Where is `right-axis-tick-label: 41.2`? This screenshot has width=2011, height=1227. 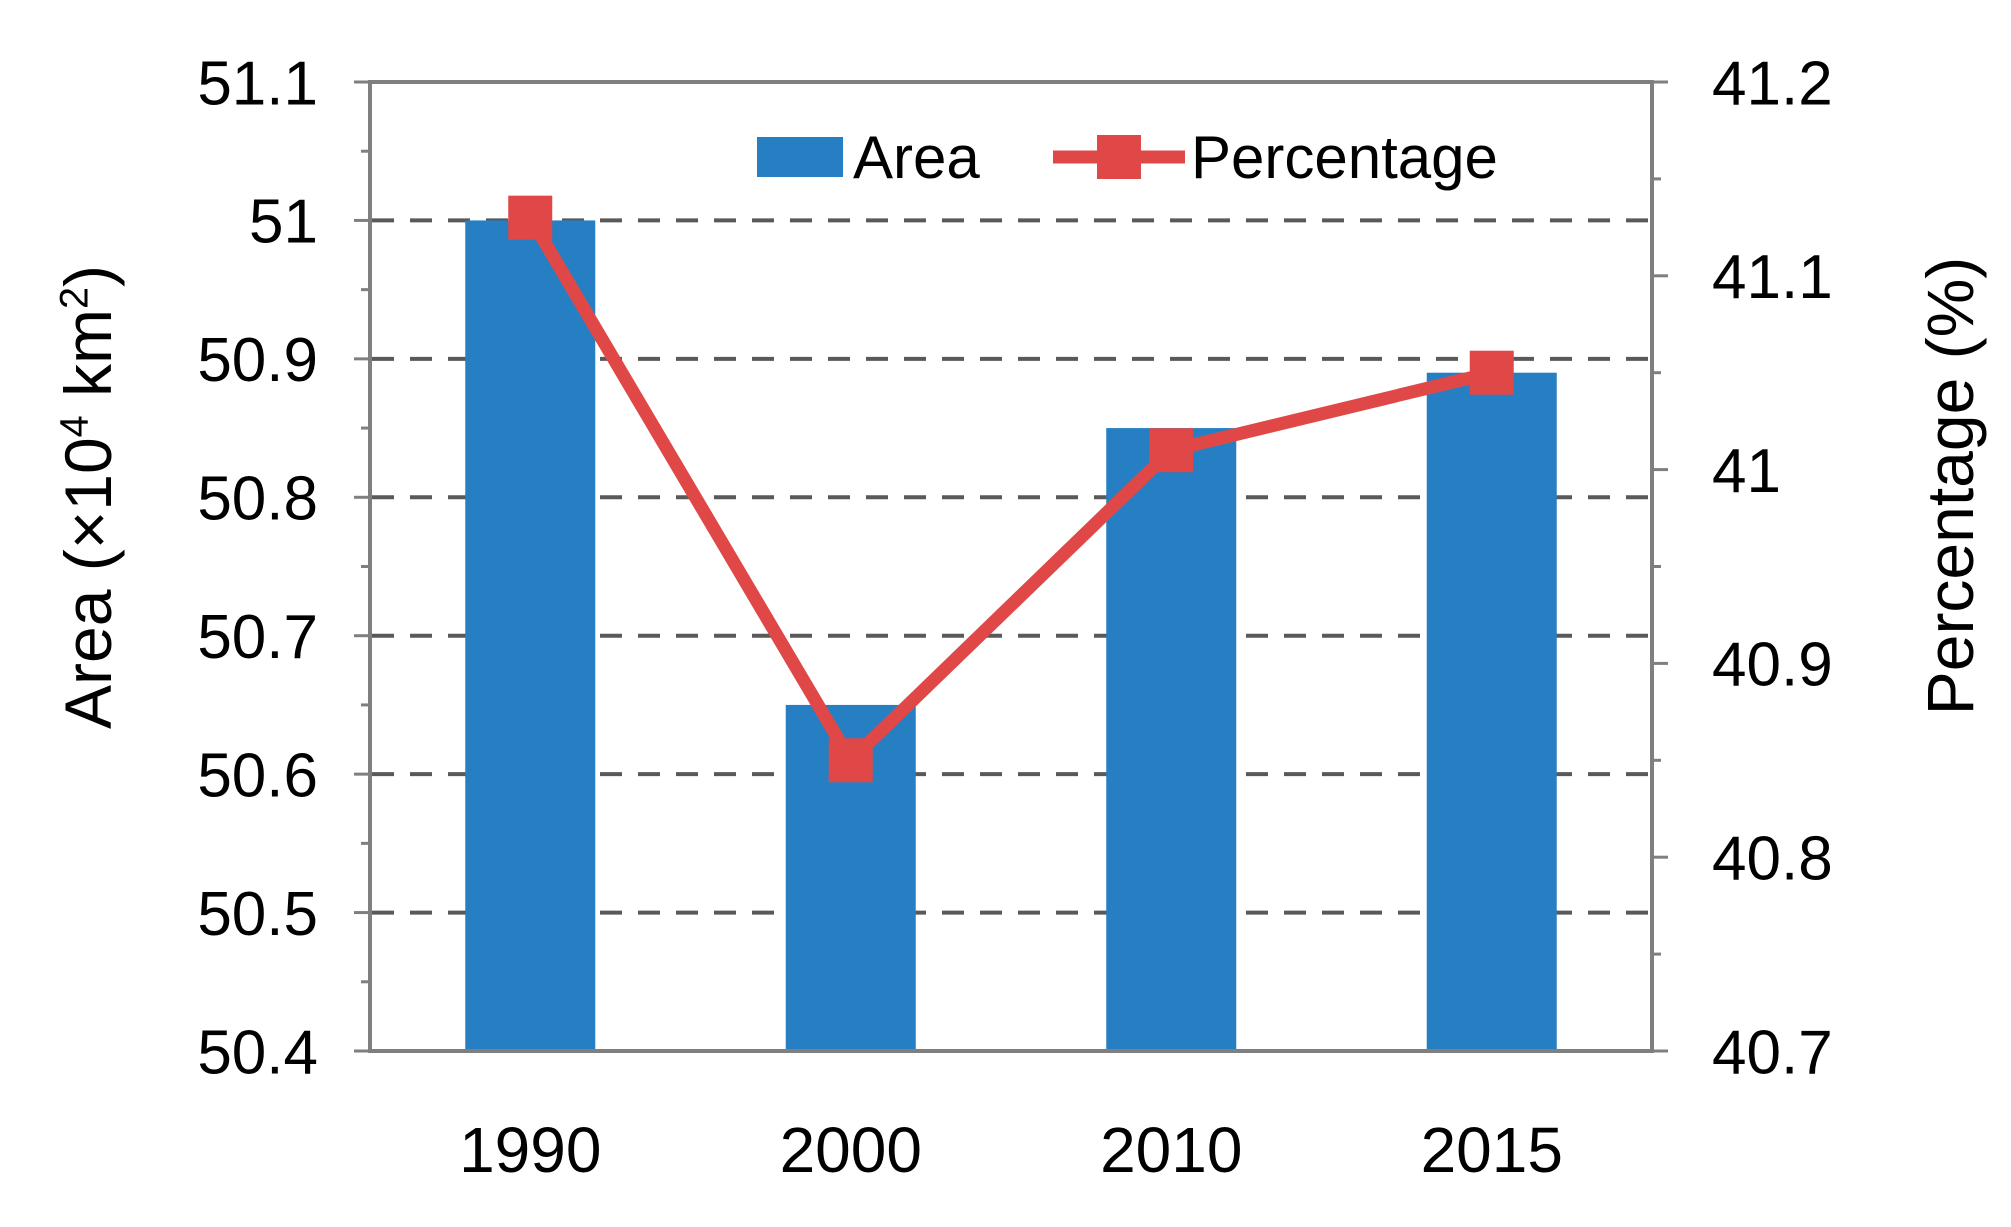
right-axis-tick-label: 41.2 is located at coordinates (1772, 83).